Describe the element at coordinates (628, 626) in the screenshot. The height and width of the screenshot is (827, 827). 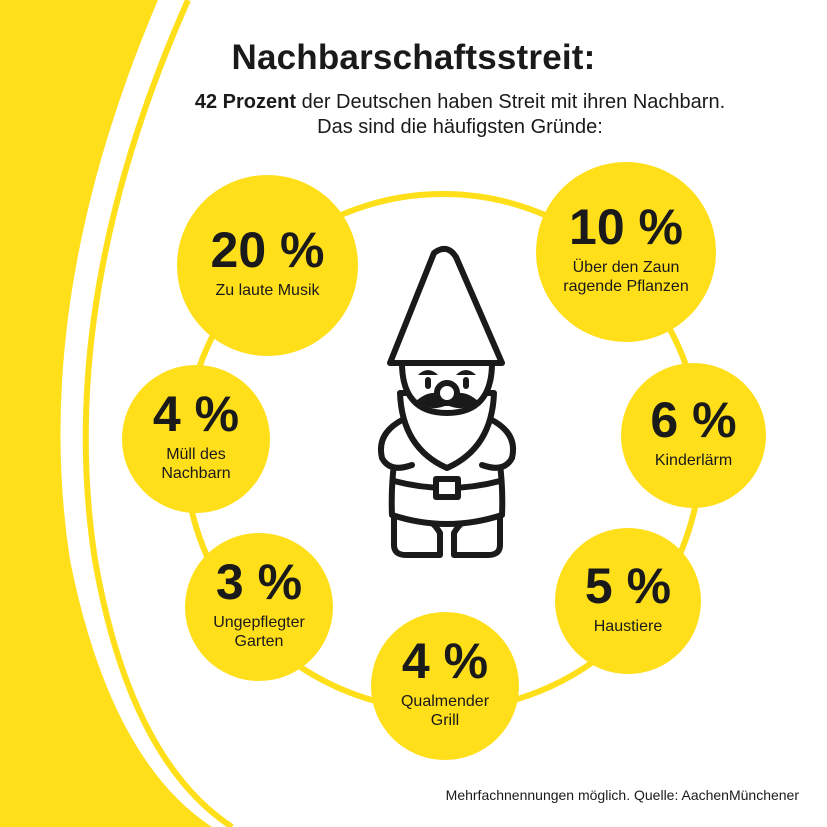
I see `stat-label: Haustiere` at that location.